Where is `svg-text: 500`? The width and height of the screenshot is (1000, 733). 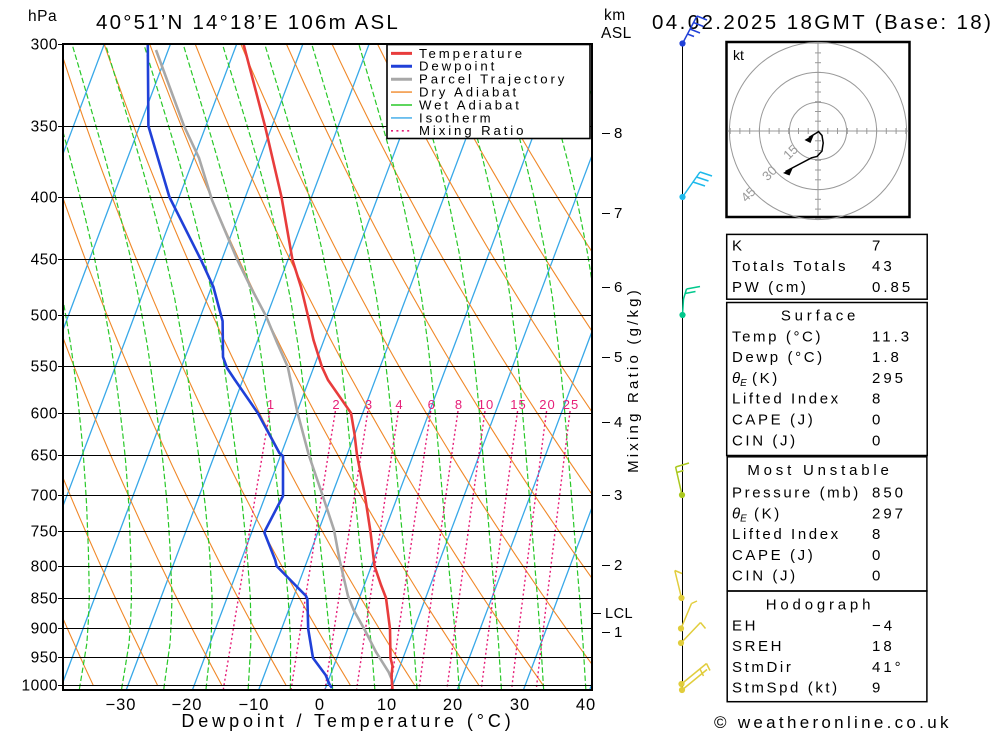 svg-text: 500 is located at coordinates (44, 316).